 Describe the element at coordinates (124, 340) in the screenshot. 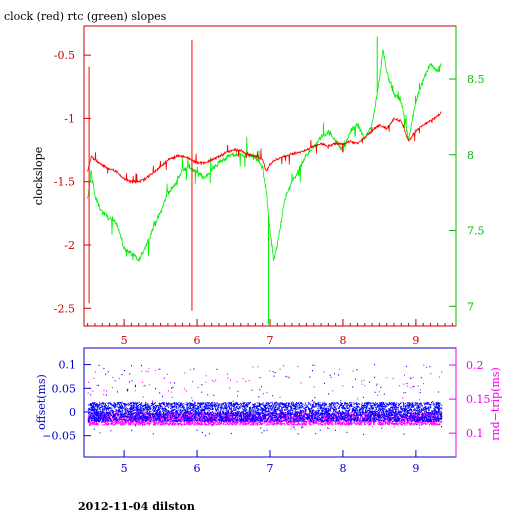

I see `top-x-tick-label: 5` at that location.